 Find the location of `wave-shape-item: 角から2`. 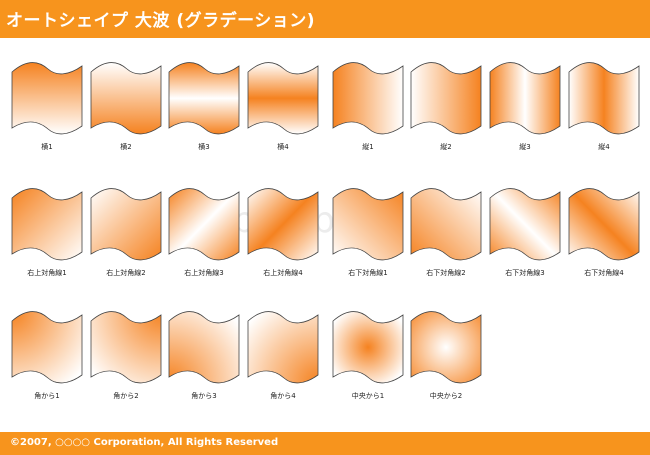

wave-shape-item: 角から2 is located at coordinates (126, 354).